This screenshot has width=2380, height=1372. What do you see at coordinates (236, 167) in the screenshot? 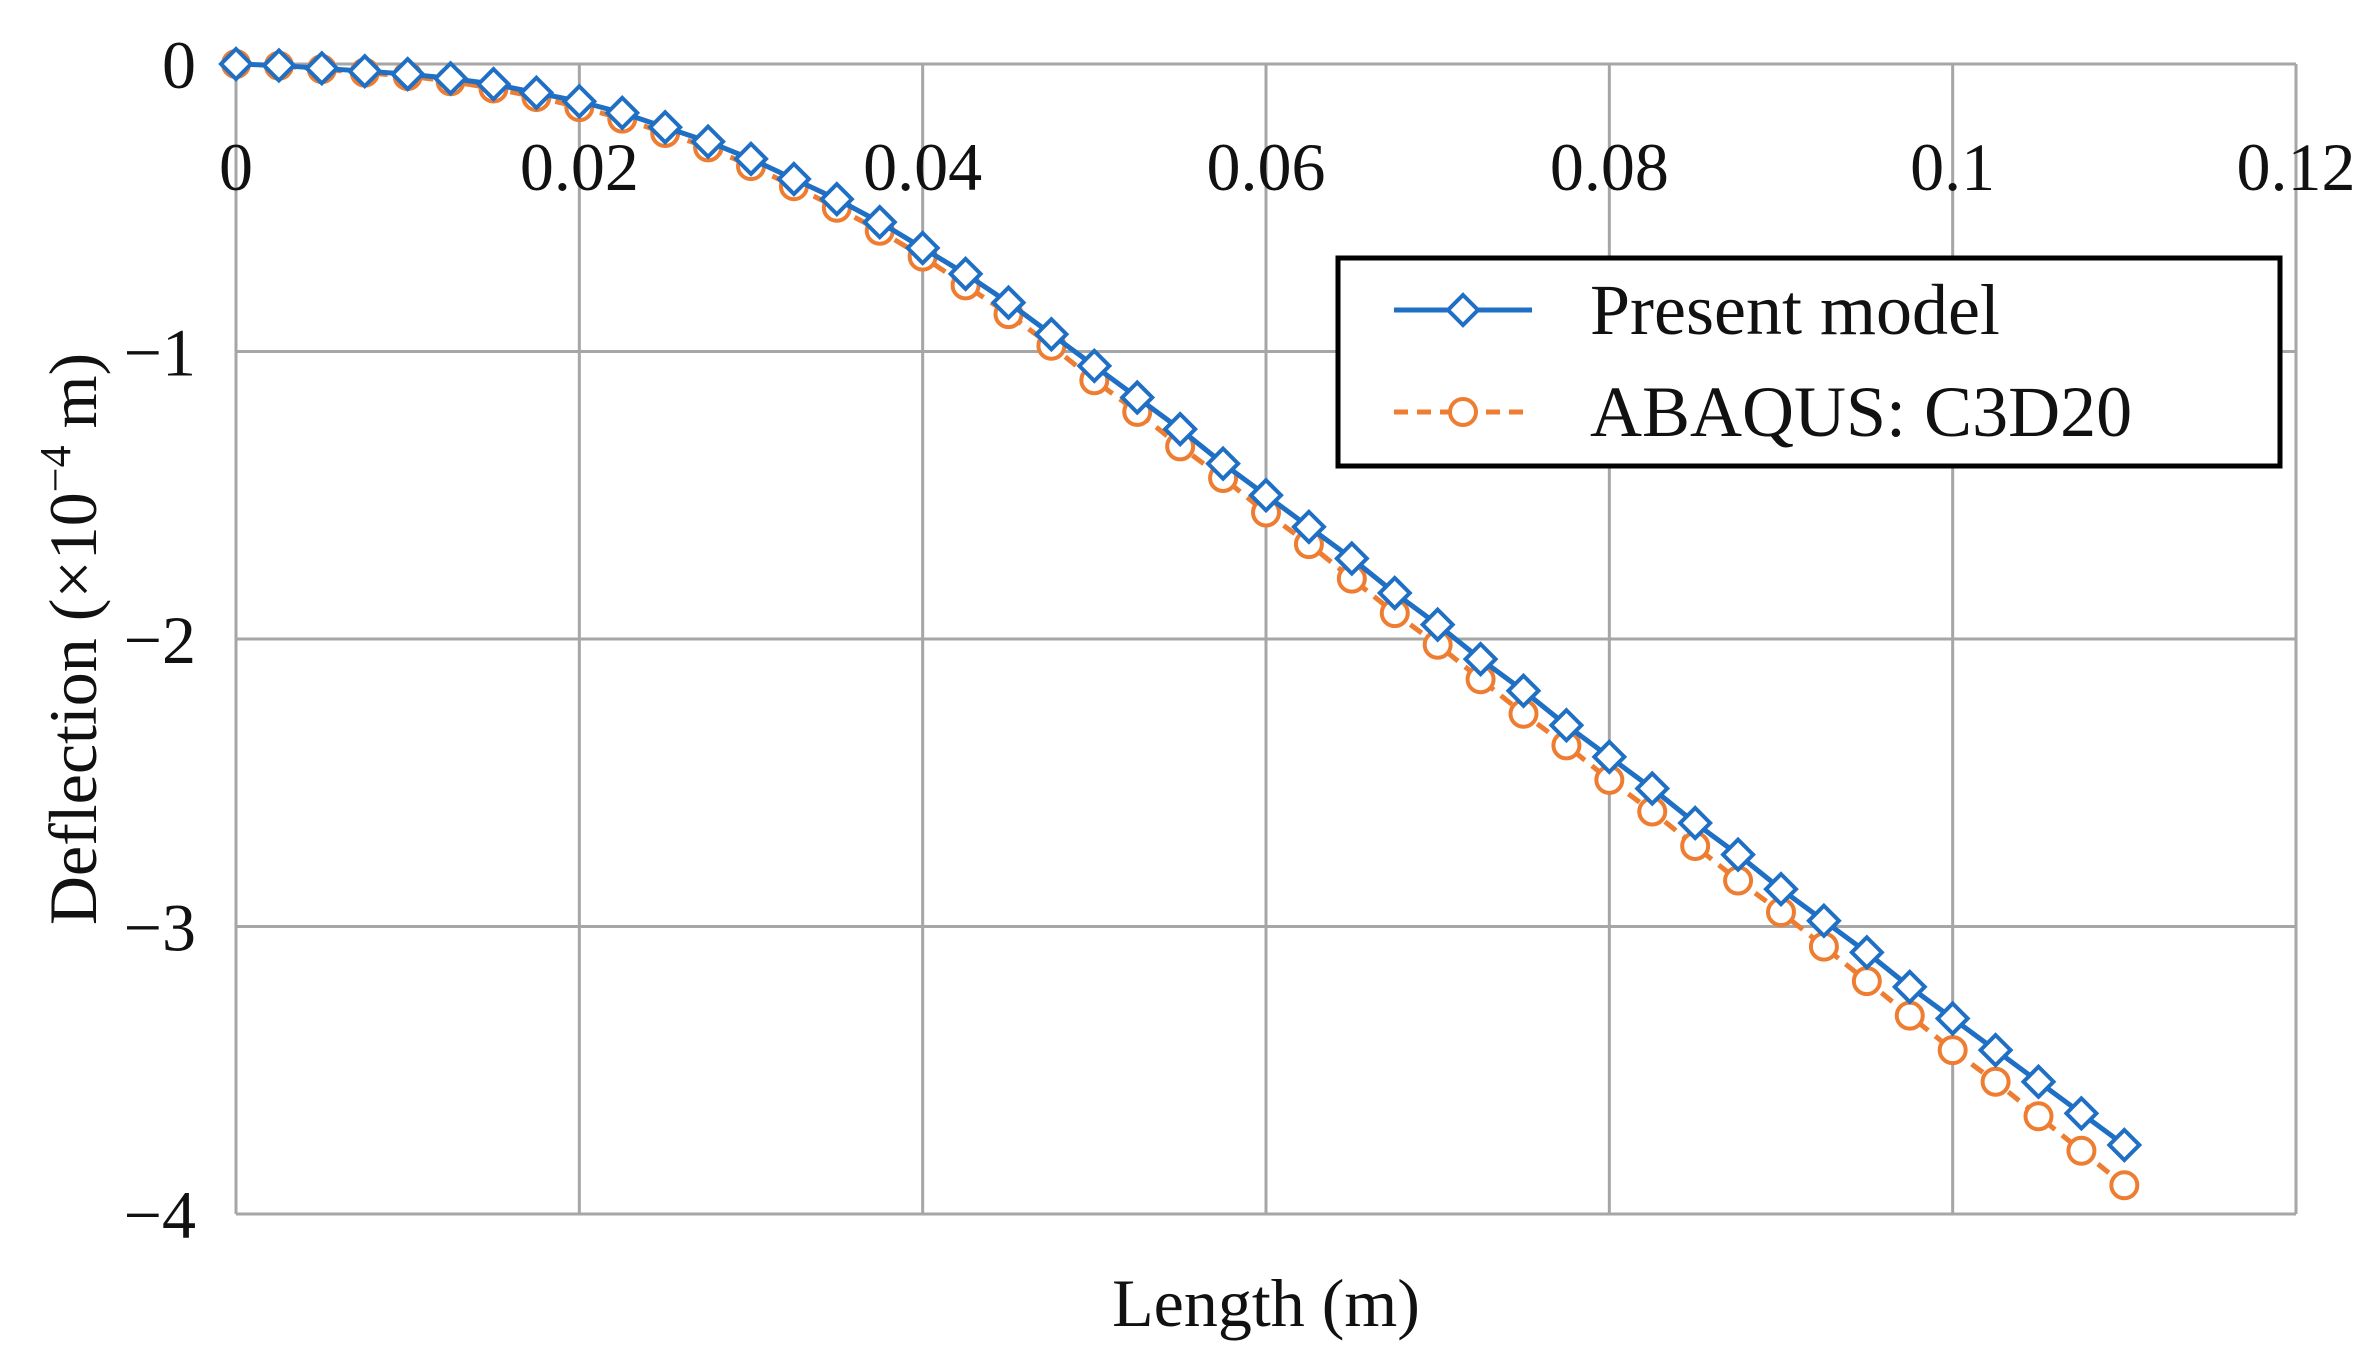
I see `x-tick-label: 0` at bounding box center [236, 167].